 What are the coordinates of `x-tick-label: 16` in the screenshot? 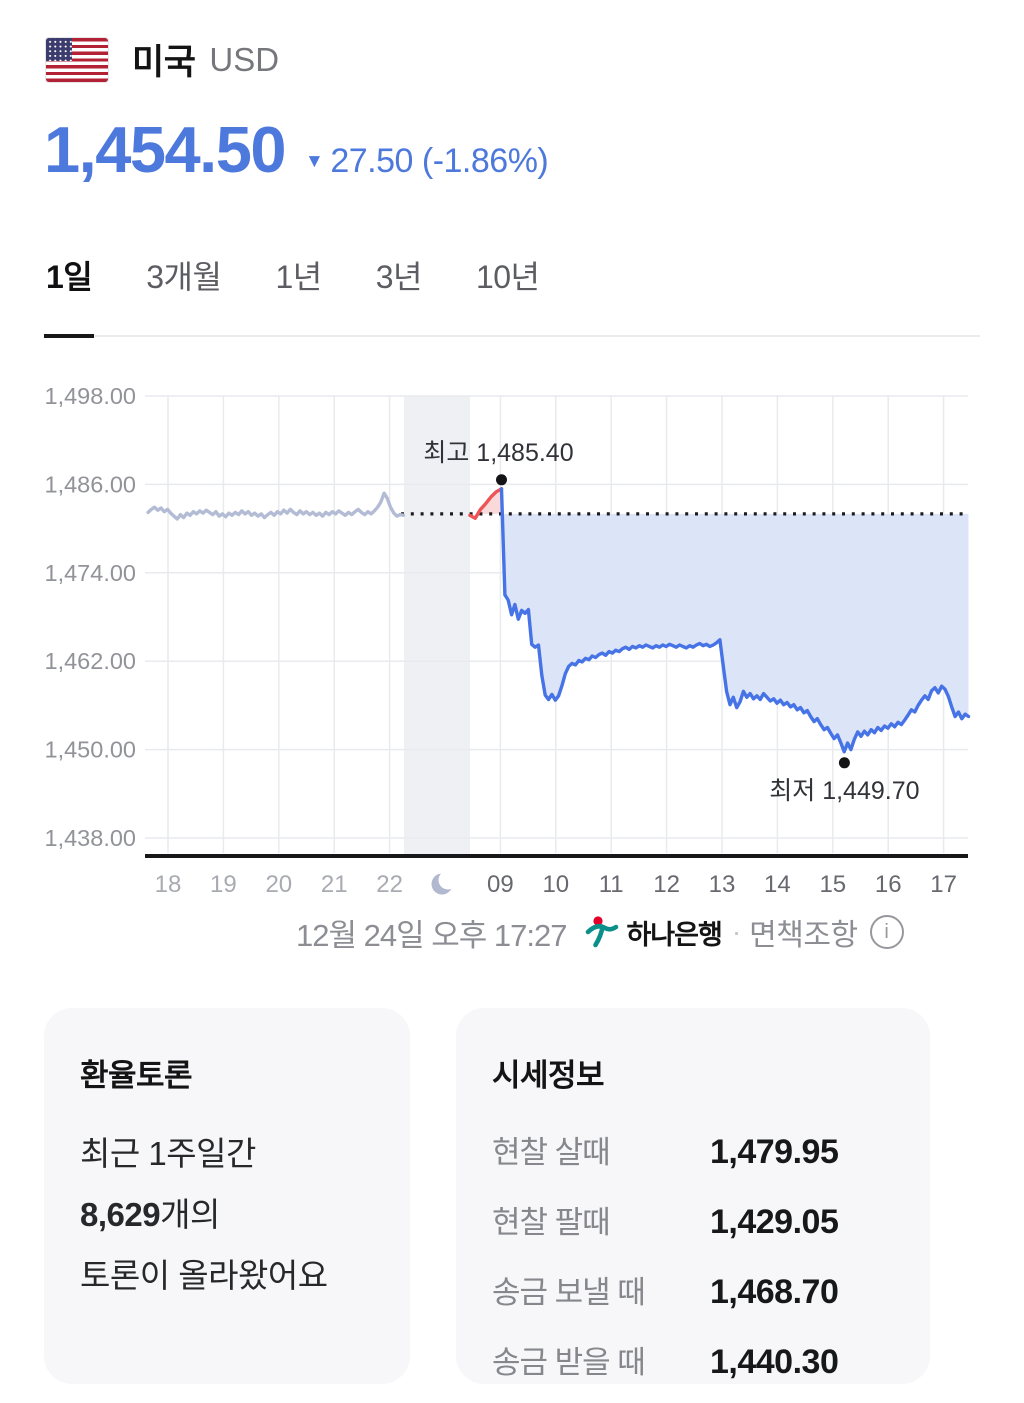 It's located at (888, 884).